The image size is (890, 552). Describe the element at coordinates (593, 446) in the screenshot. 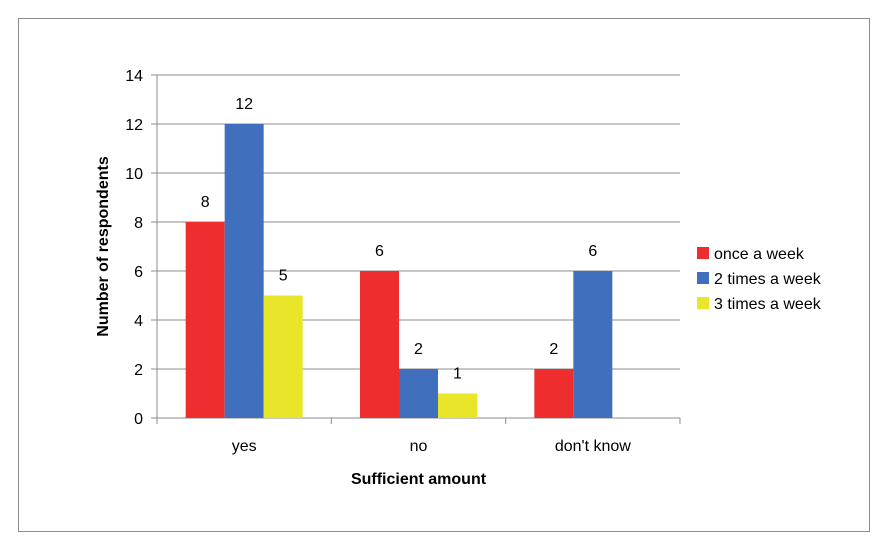

I see `x-tick-label: don't know` at that location.